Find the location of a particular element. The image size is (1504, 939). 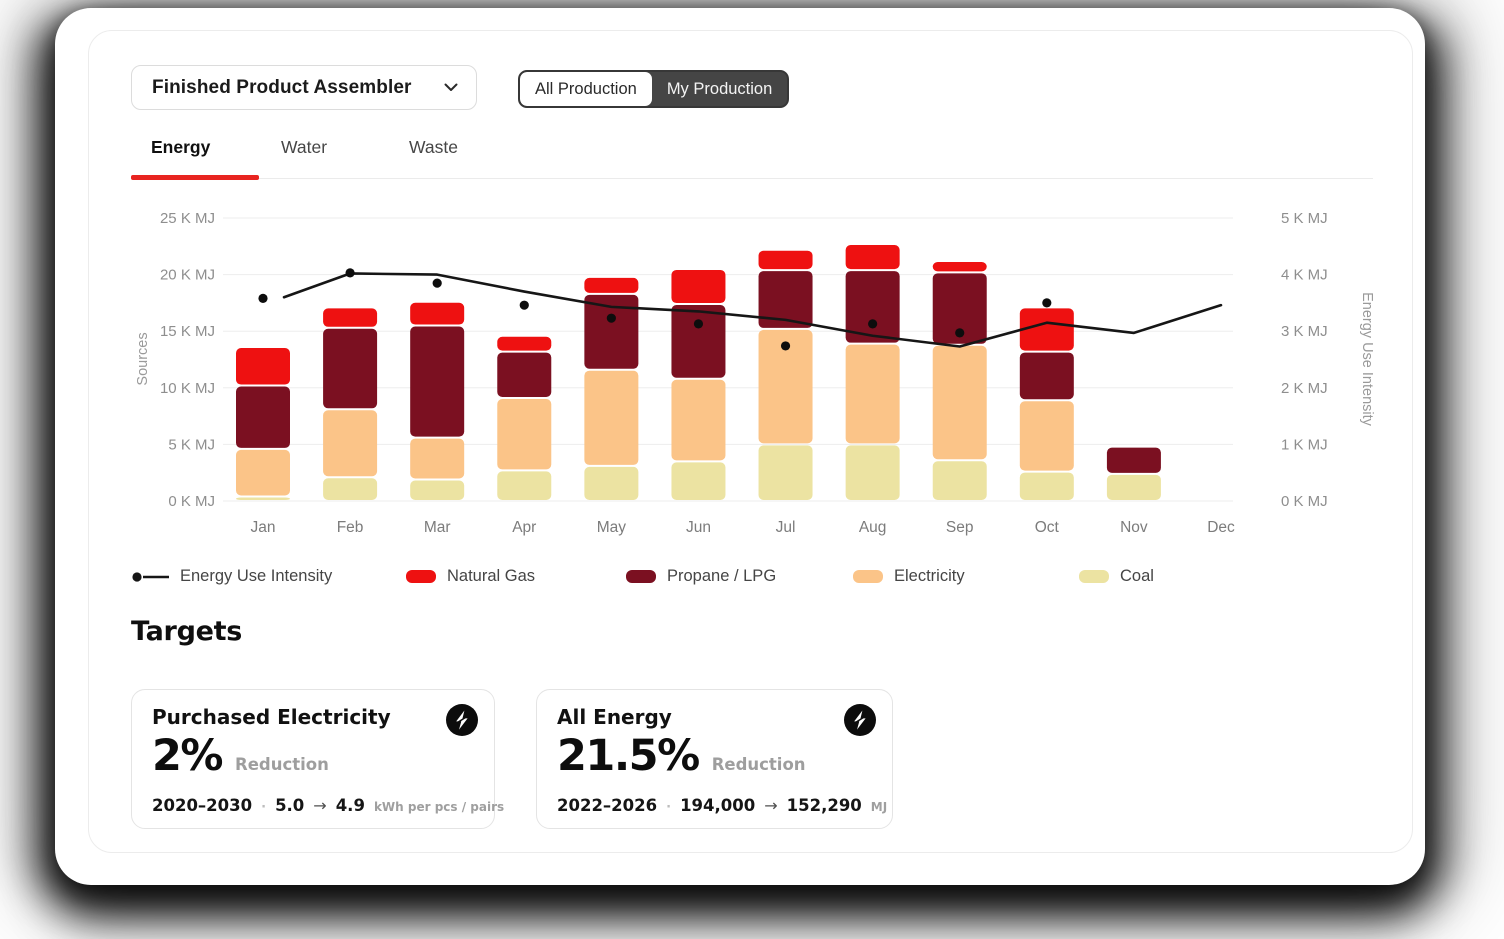

y-tick-label-right: 0 K MJ is located at coordinates (1304, 501).